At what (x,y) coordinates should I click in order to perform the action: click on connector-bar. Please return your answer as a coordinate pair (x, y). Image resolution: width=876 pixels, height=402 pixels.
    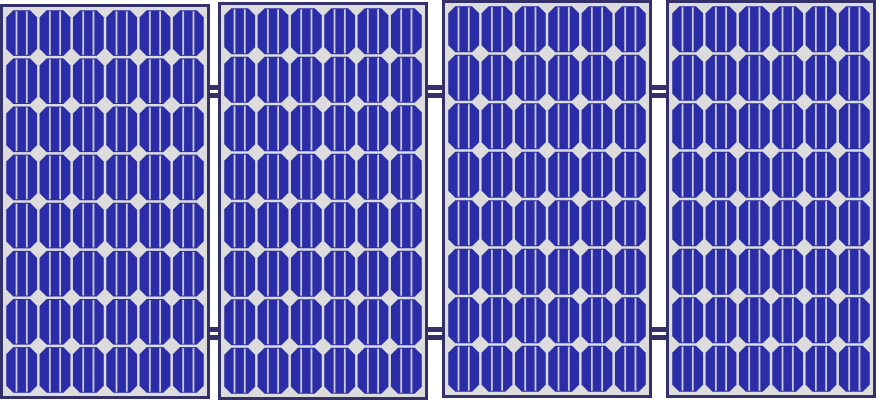
    Looking at the image, I should click on (435, 87).